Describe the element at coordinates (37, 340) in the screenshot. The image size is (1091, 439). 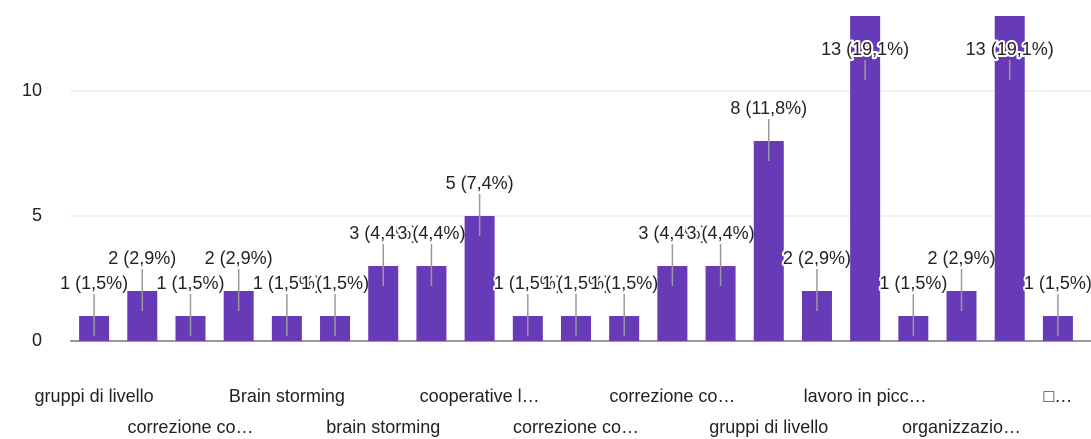
I see `y-tick-label: 0` at that location.